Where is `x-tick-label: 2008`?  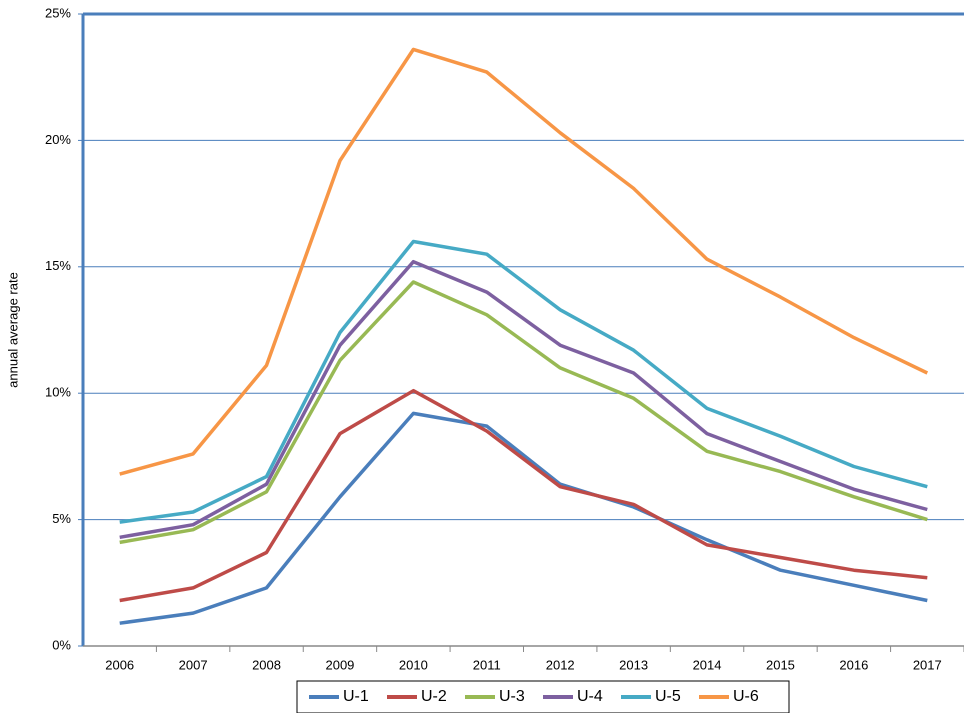 x-tick-label: 2008 is located at coordinates (266, 664).